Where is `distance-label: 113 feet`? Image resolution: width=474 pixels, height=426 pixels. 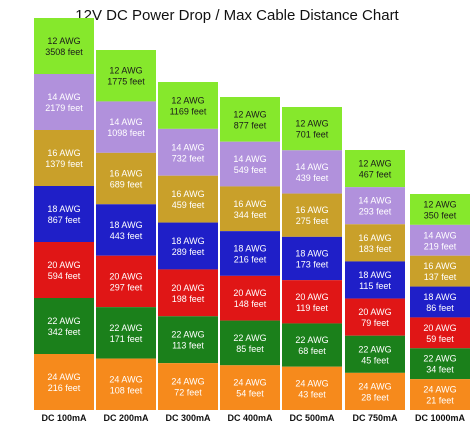
distance-label: 113 feet is located at coordinates (188, 346).